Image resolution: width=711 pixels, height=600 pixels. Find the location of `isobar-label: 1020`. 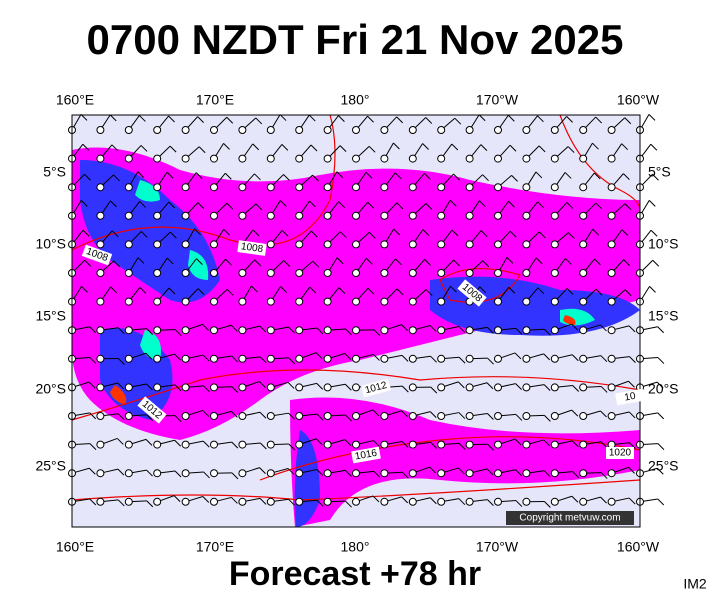

isobar-label: 1020 is located at coordinates (620, 453).